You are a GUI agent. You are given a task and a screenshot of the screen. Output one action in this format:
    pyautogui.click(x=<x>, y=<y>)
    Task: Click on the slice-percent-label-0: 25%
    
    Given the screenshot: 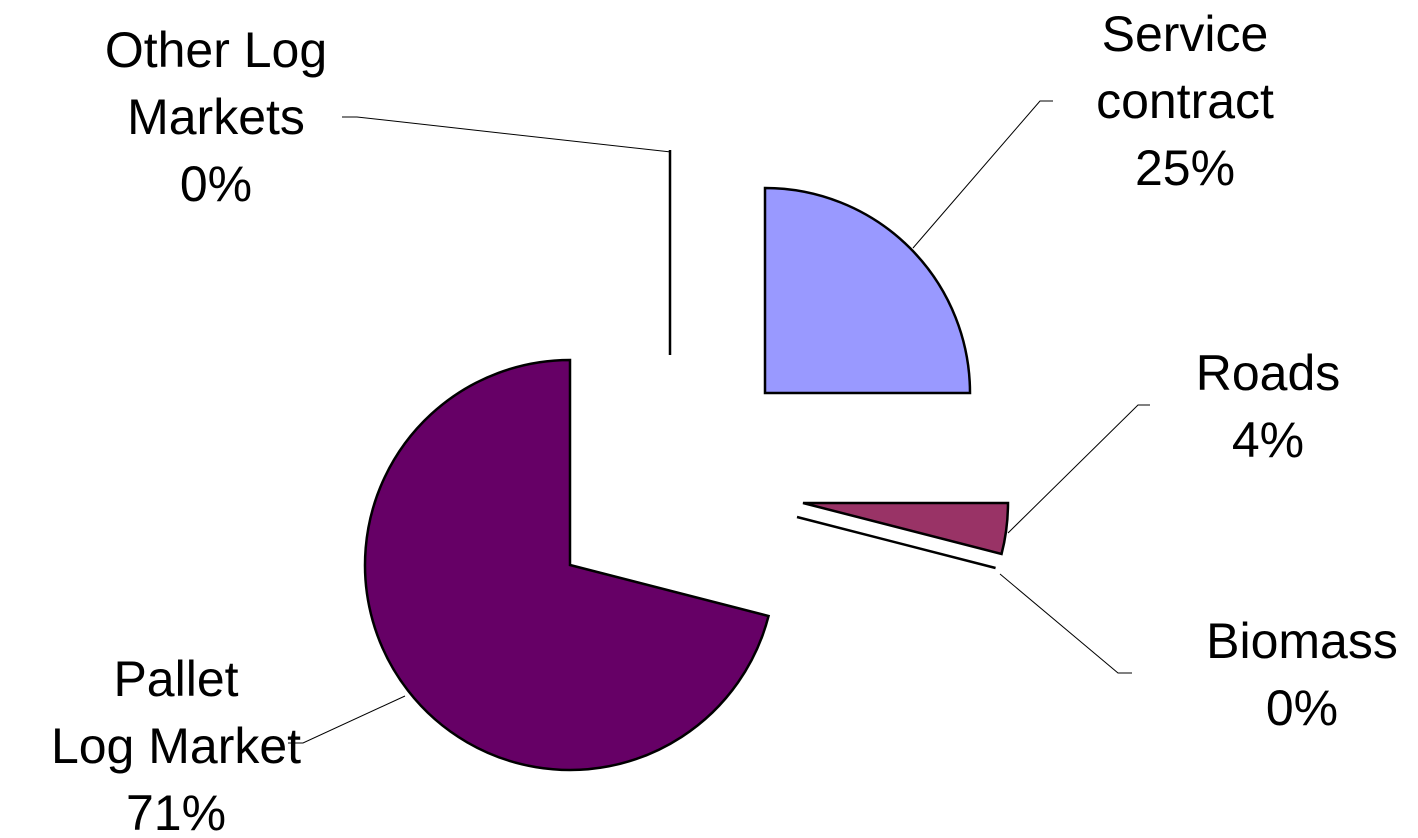 What is the action you would take?
    pyautogui.click(x=1185, y=168)
    